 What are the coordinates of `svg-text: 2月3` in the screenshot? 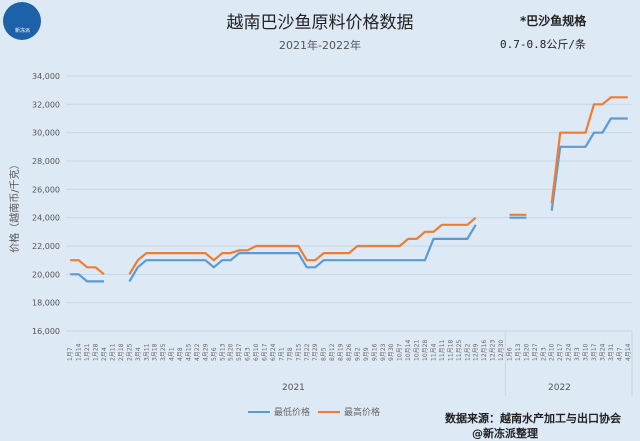 It's located at (543, 354).